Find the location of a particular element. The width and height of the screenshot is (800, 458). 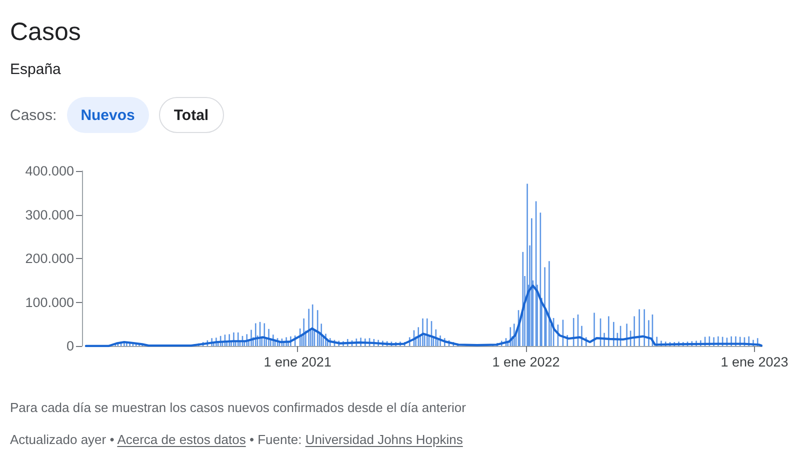

y-tick-label: 100.000 is located at coordinates (49, 302).